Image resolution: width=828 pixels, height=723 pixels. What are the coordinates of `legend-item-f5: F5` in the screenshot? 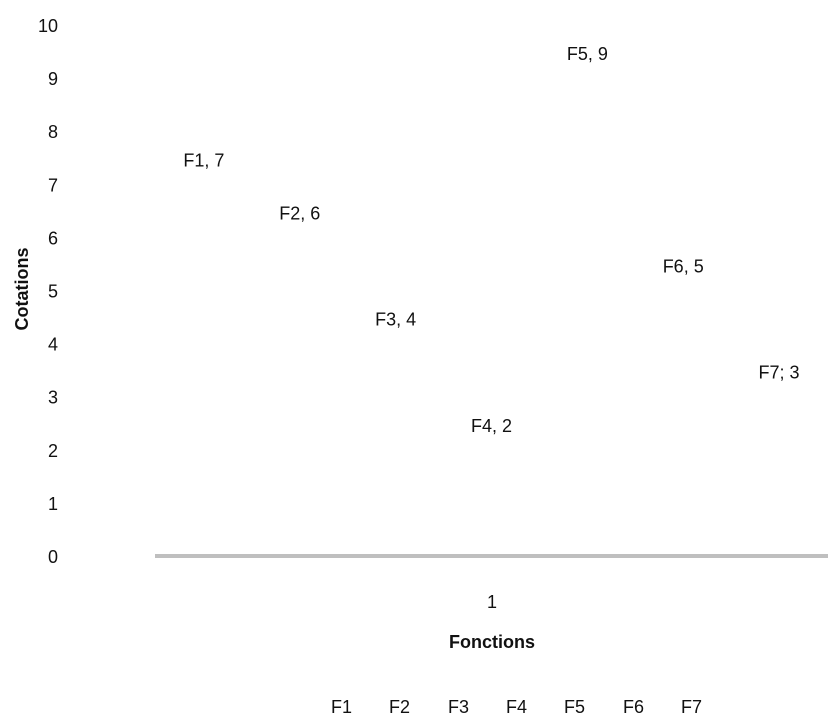 It's located at (574, 707).